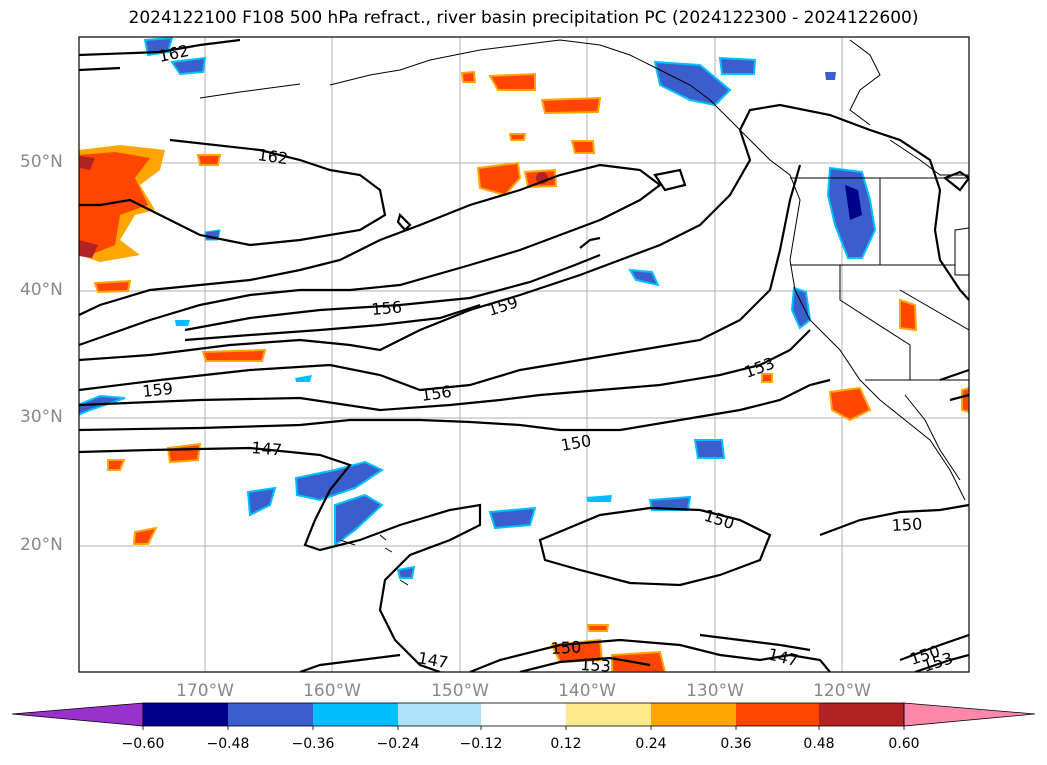 The width and height of the screenshot is (1047, 765). Describe the element at coordinates (398, 744) in the screenshot. I see `colorbar-tick-label: −0.24` at that location.